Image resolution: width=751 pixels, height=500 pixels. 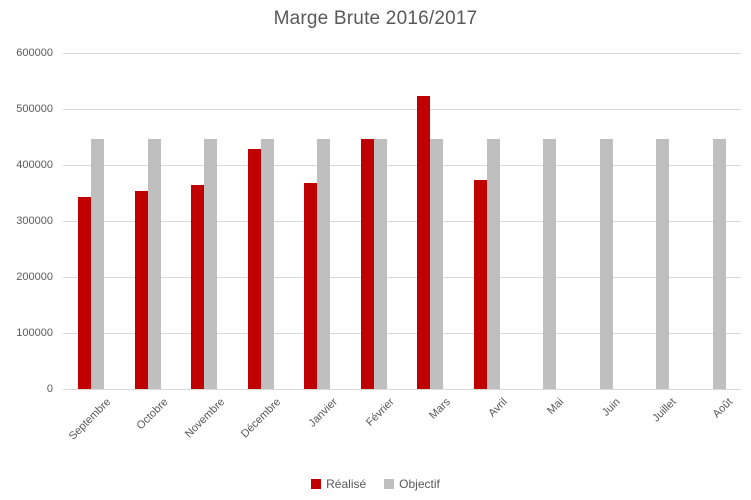 What do you see at coordinates (375, 18) in the screenshot?
I see `chart-title: Marge Brute 2016/2017` at bounding box center [375, 18].